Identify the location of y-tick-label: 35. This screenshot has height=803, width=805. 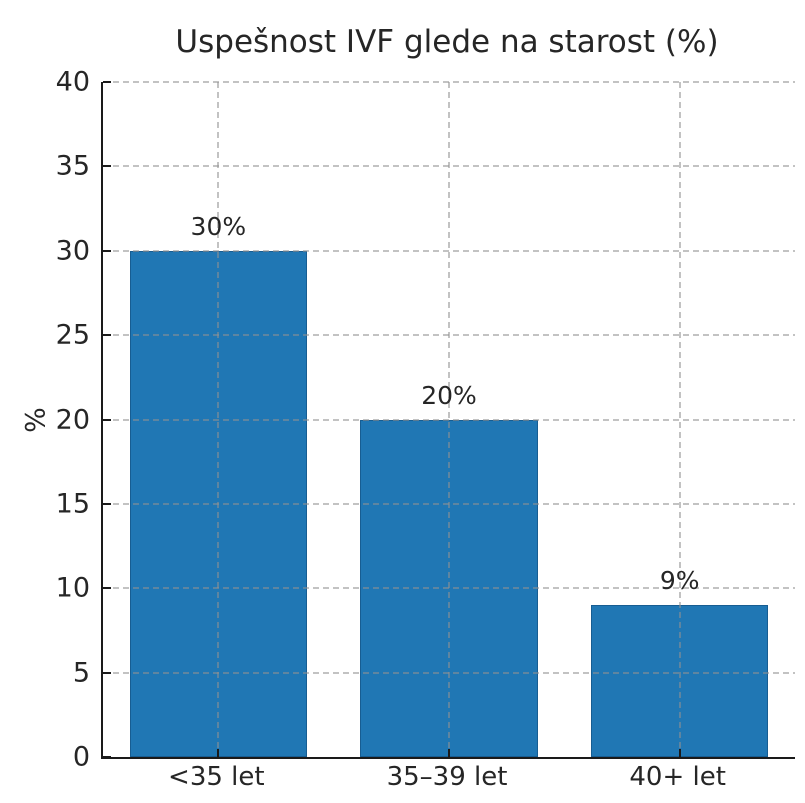
(72, 166).